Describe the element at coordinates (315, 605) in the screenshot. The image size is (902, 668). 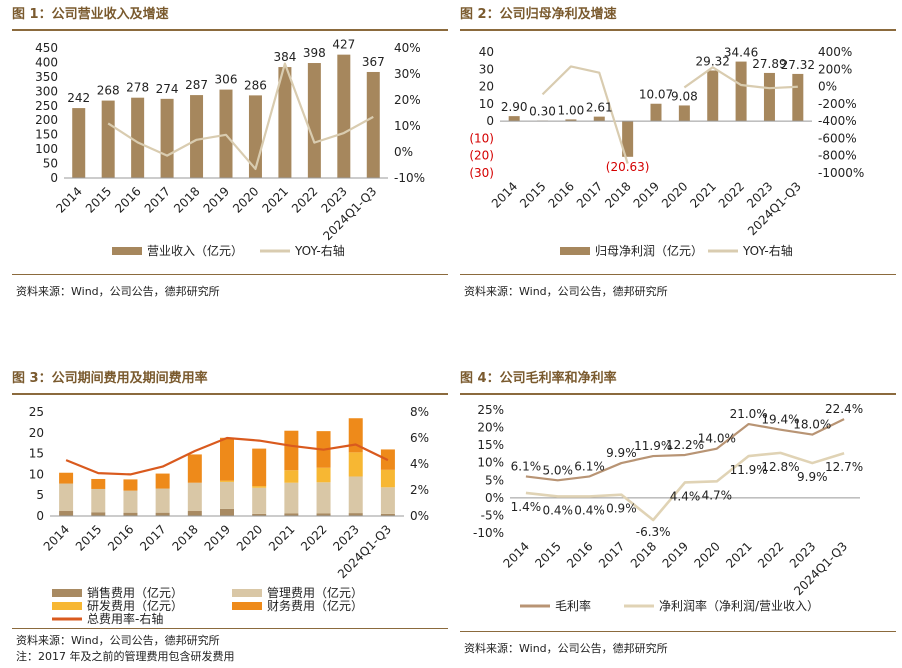
I see `legend-label: 财务费用（亿元）` at that location.